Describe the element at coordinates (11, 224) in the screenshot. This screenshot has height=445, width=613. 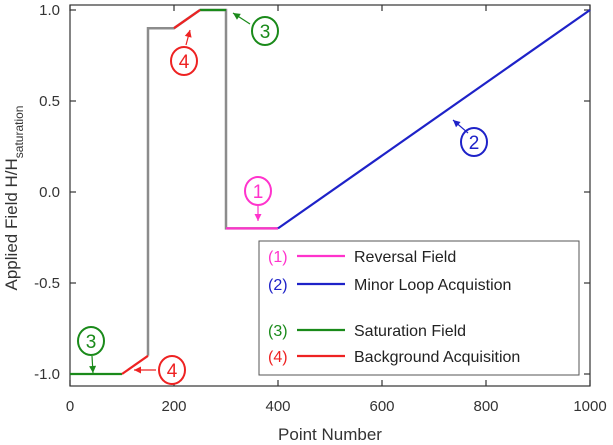
I see `y-axis-label-main: Applied Field H/H` at that location.